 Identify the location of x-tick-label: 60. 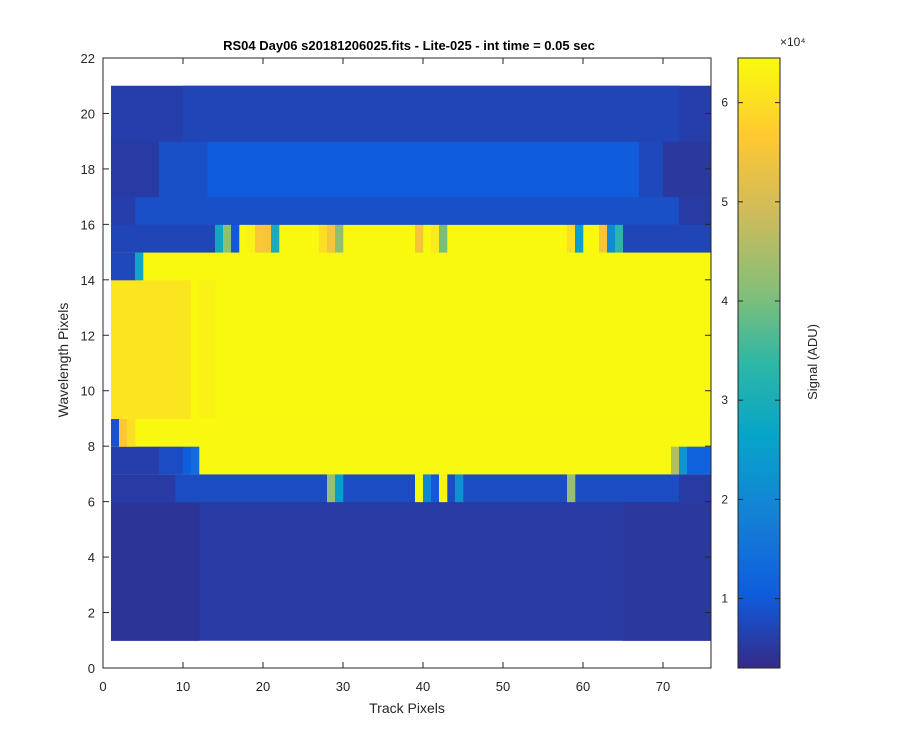
(583, 686).